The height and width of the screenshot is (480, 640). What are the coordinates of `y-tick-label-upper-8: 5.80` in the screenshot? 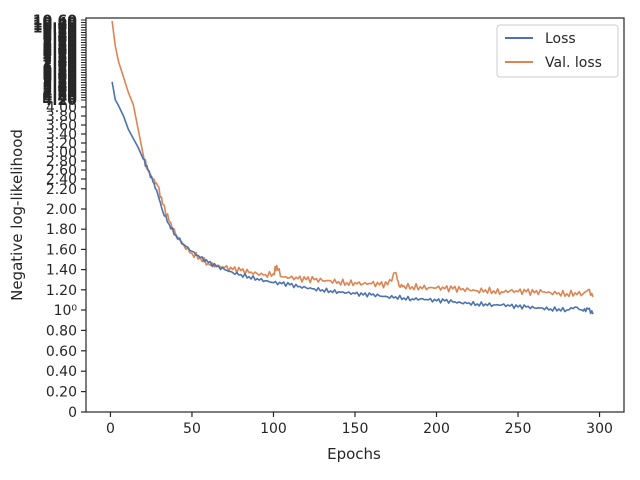 It's located at (59, 81).